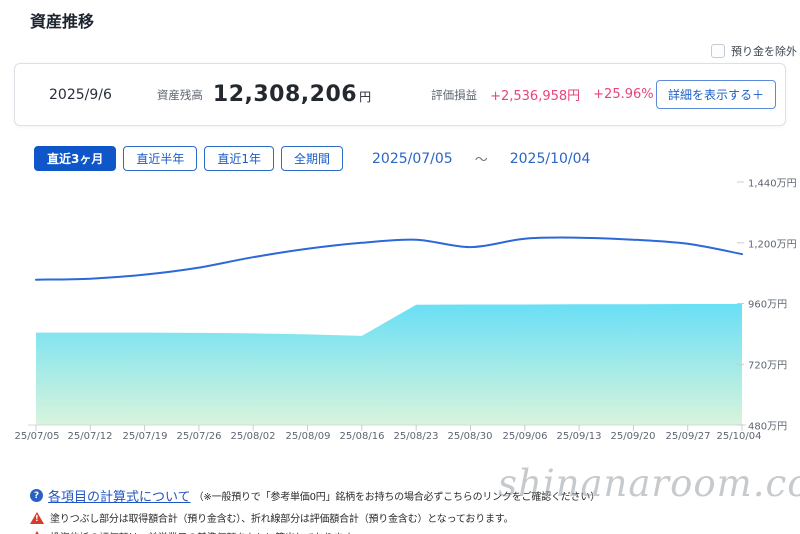  Describe the element at coordinates (416, 436) in the screenshot. I see `x-axis-label: 25/08/23` at that location.